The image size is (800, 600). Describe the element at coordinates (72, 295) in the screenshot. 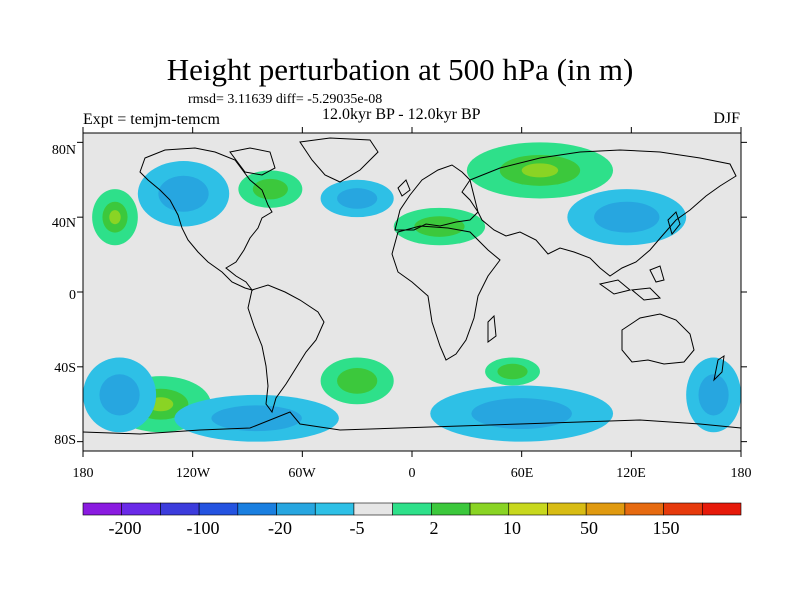

I see `lat-tick-label: 0` at that location.